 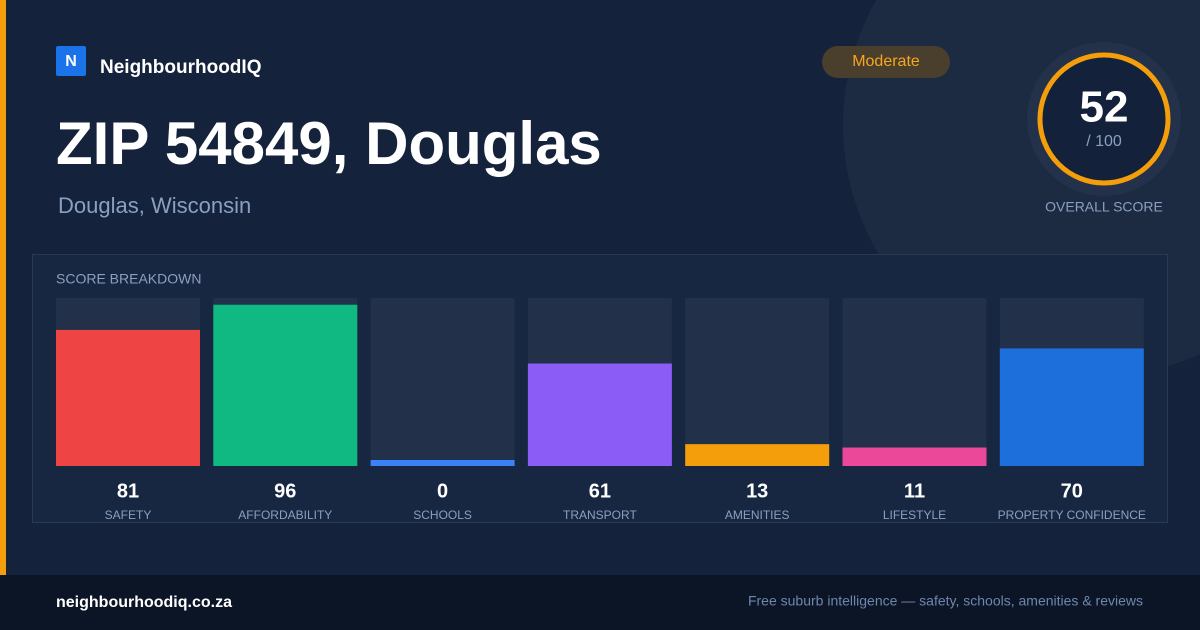 I want to click on bar-label: TRANSPORT, so click(x=600, y=515).